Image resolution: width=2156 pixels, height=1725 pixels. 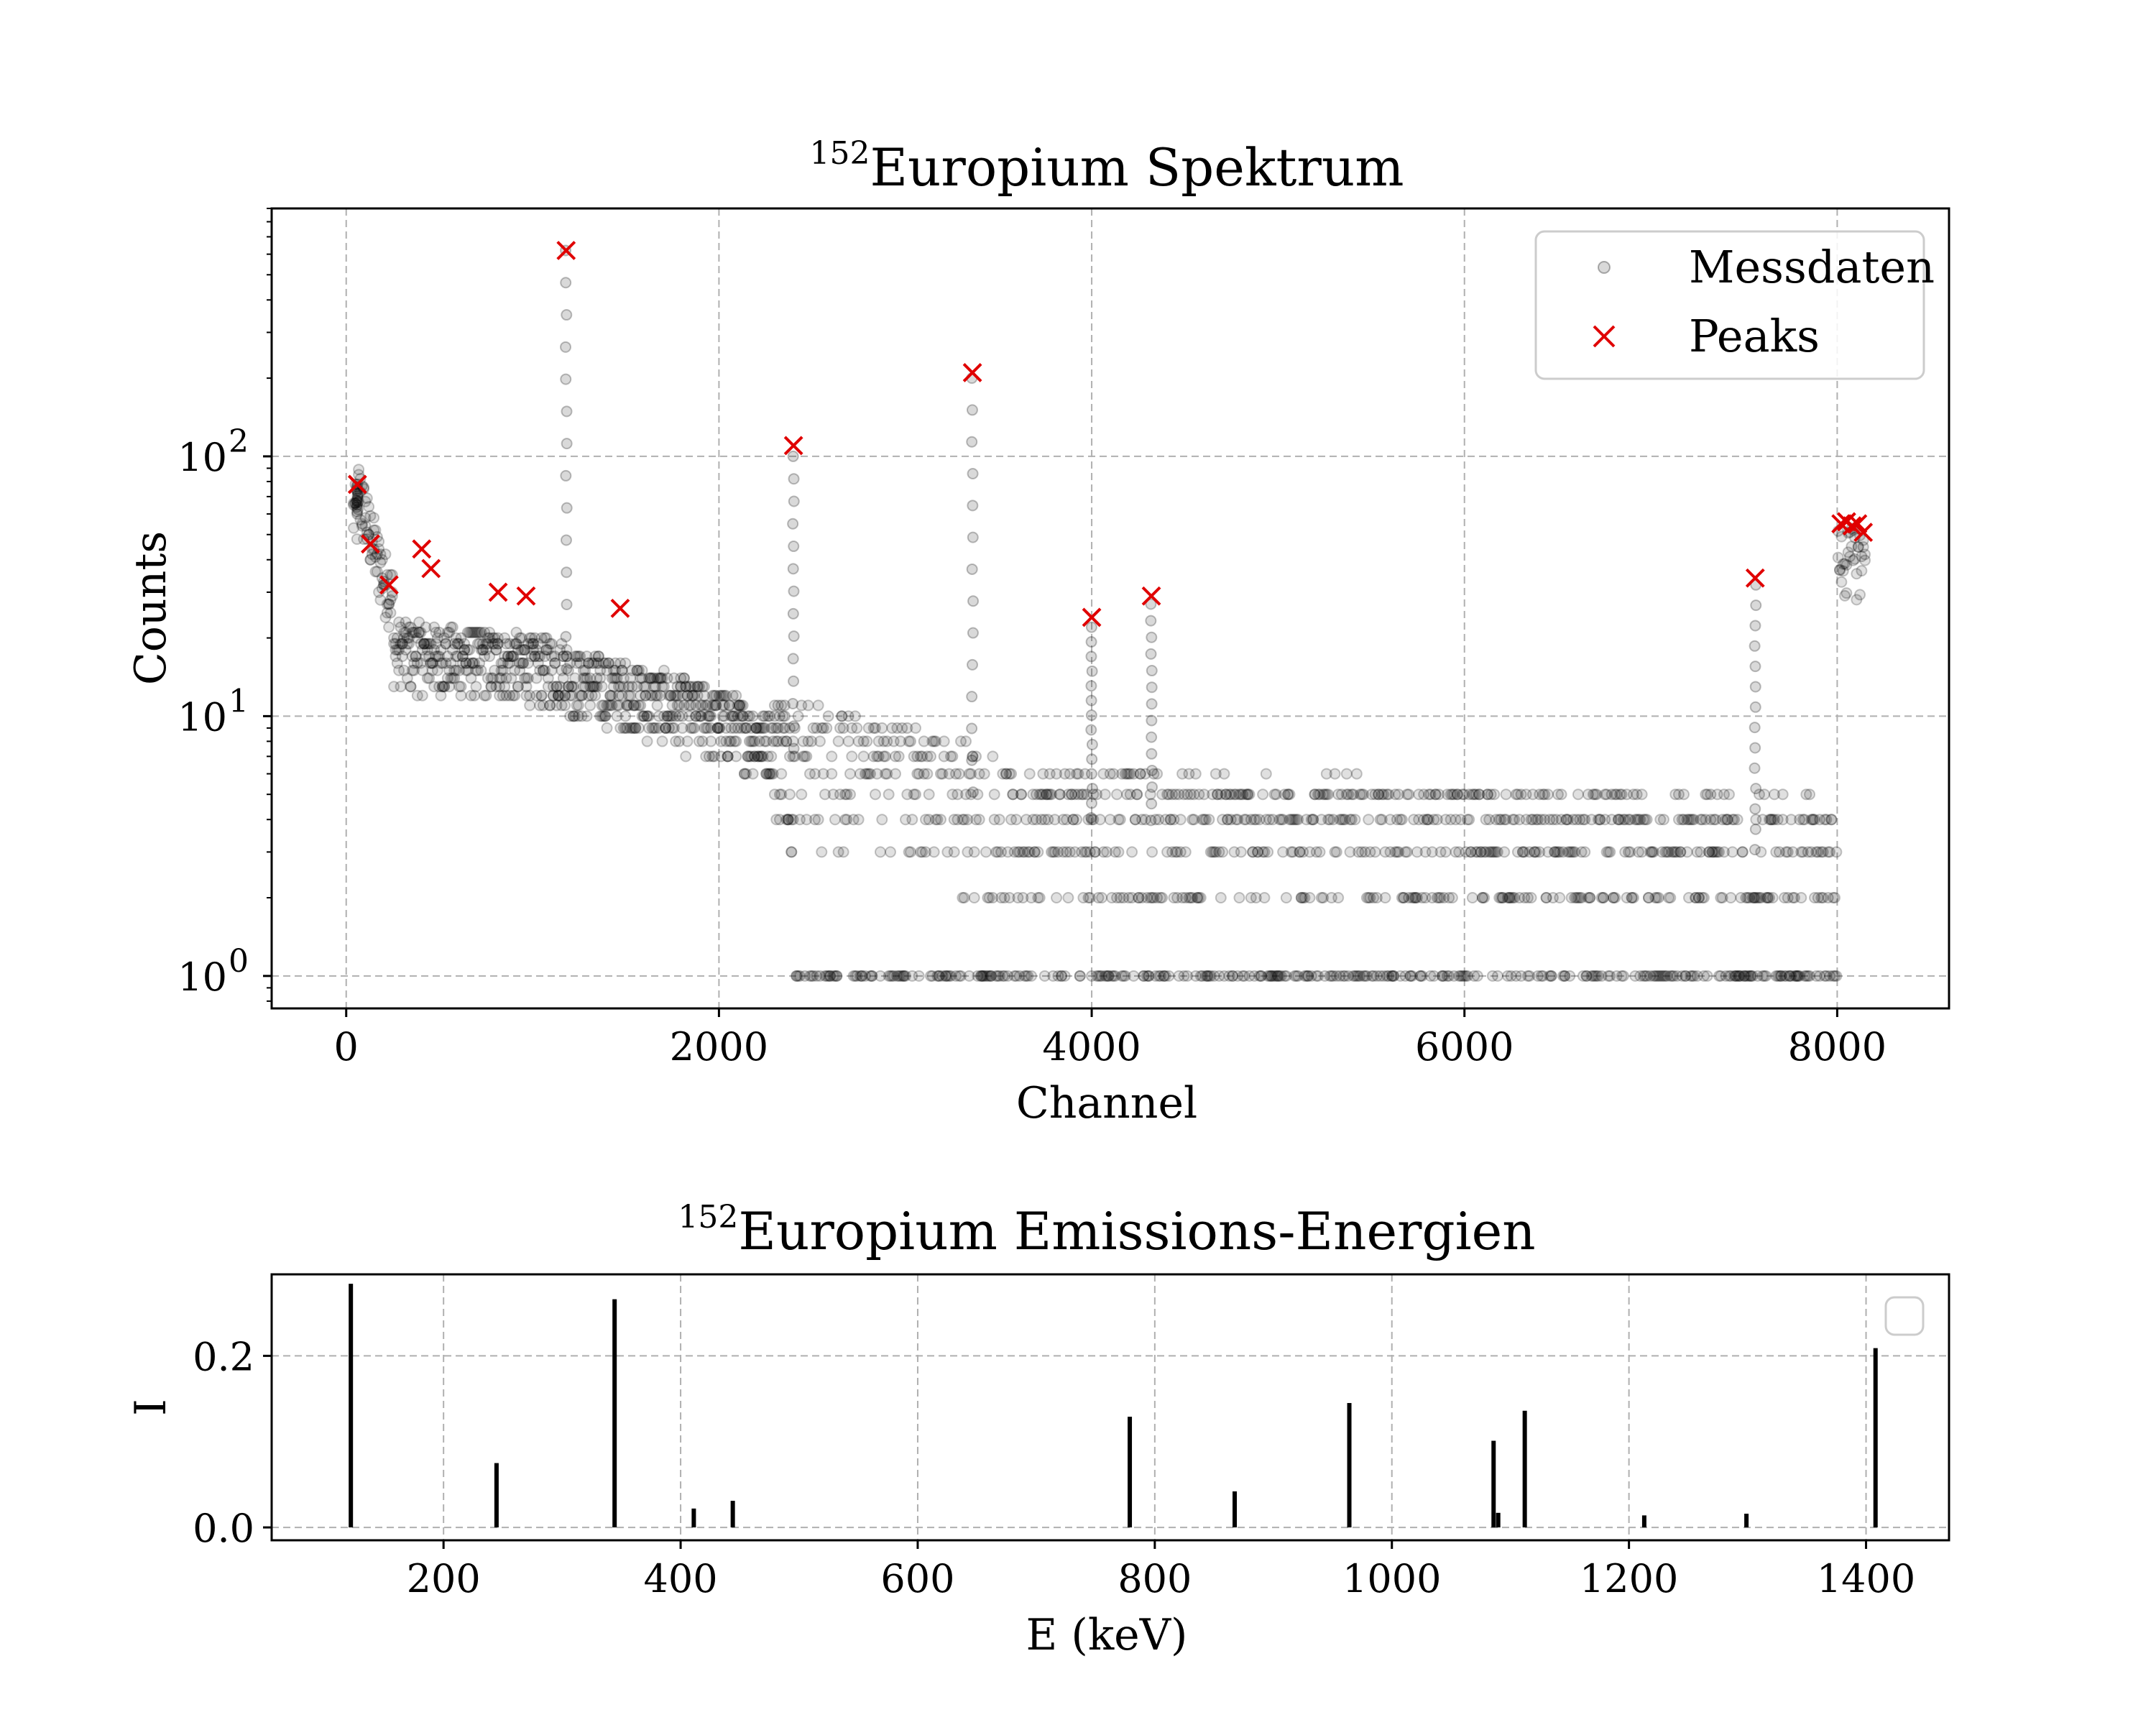 What do you see at coordinates (681, 1578) in the screenshot?
I see `x-tick-label: 400` at bounding box center [681, 1578].